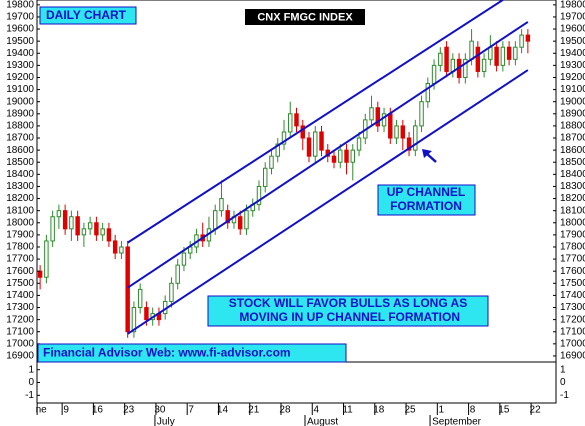  Describe the element at coordinates (86, 15) in the screenshot. I see `annotation: DAILY CHART` at that location.